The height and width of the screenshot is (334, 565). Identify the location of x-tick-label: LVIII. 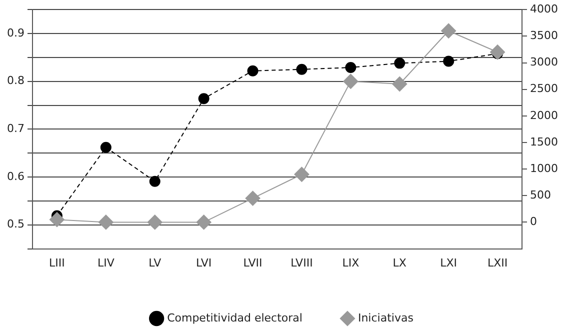
(301, 263).